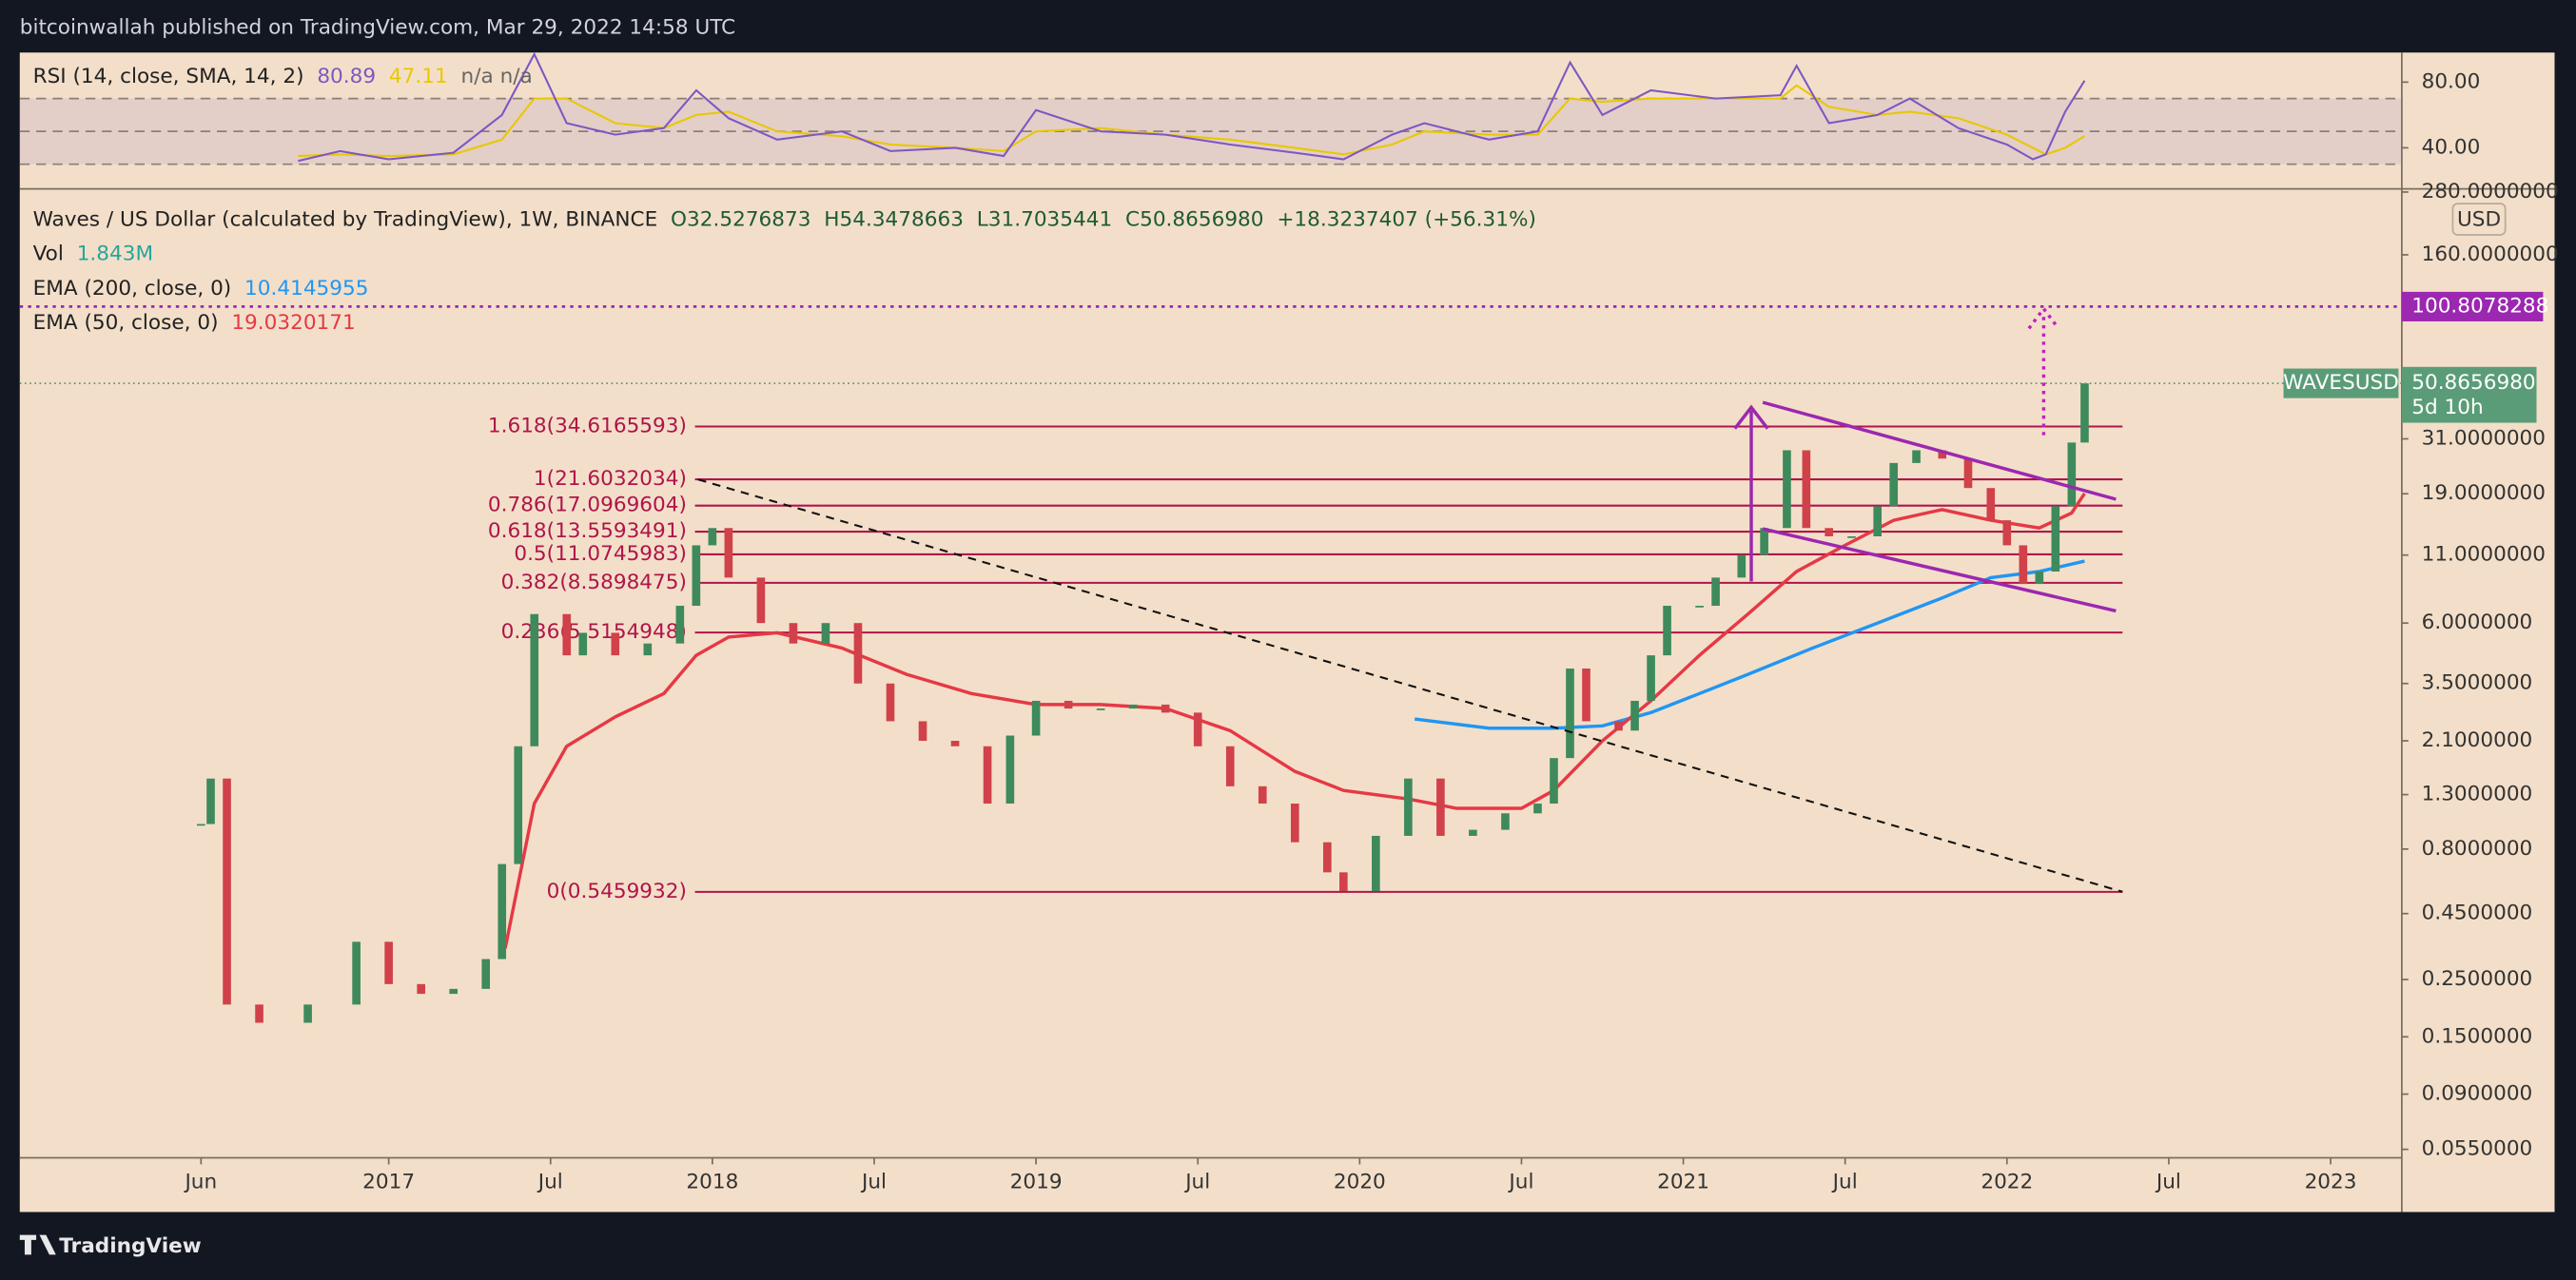  What do you see at coordinates (2477, 740) in the screenshot?
I see `y-tick-label: 2.1000000` at bounding box center [2477, 740].